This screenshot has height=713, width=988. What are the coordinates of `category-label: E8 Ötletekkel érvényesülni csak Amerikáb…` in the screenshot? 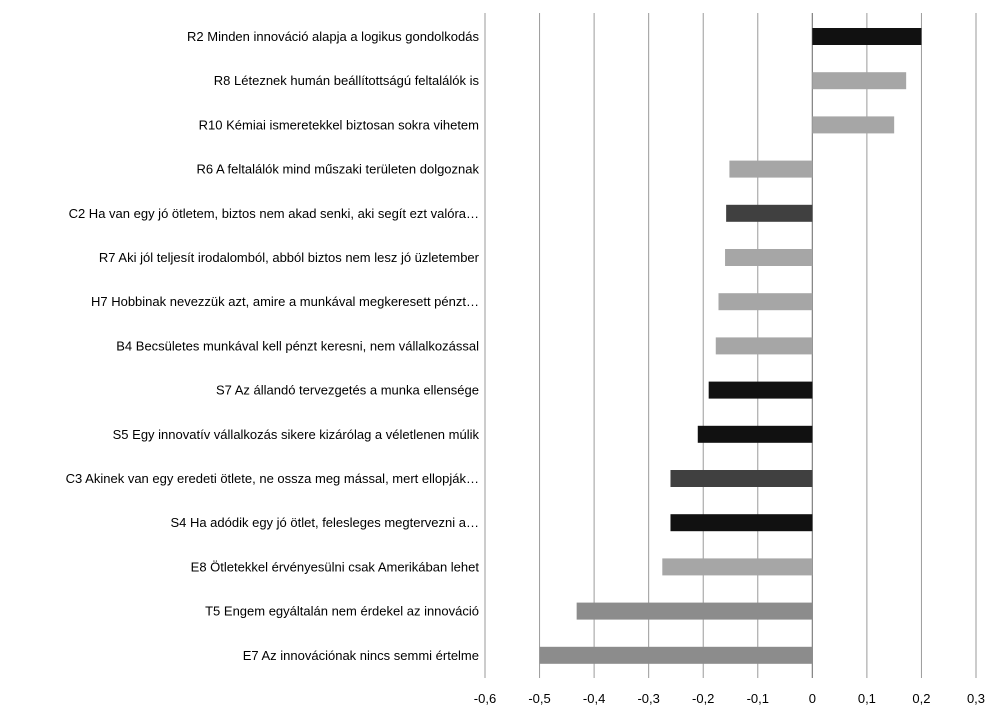 It's located at (335, 566).